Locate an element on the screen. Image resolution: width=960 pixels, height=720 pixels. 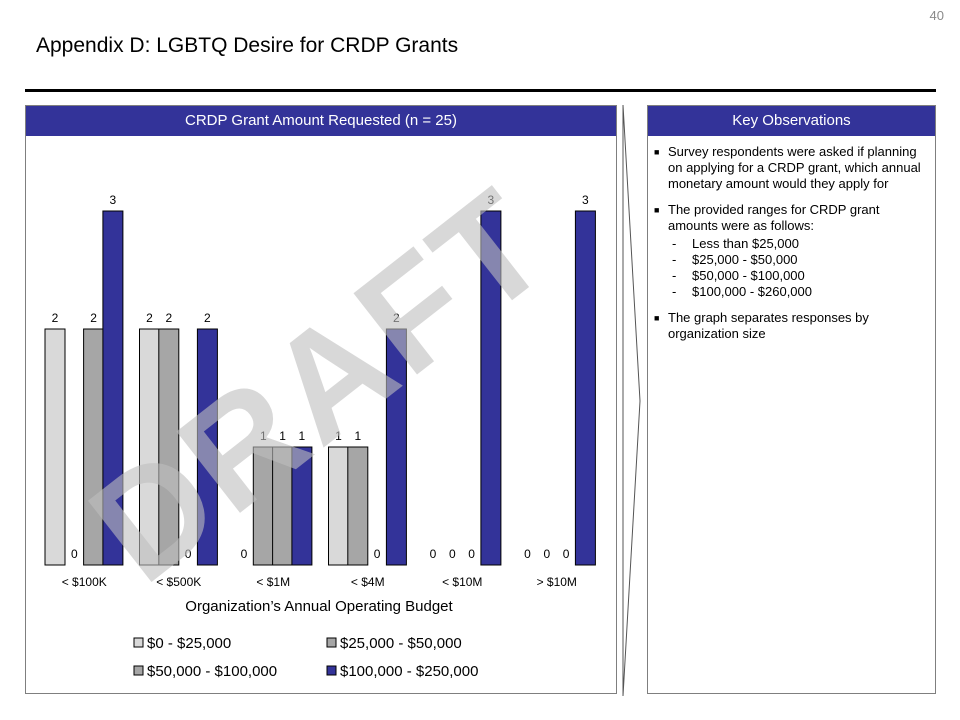
x-tick-label: > $10M is located at coordinates (557, 582).